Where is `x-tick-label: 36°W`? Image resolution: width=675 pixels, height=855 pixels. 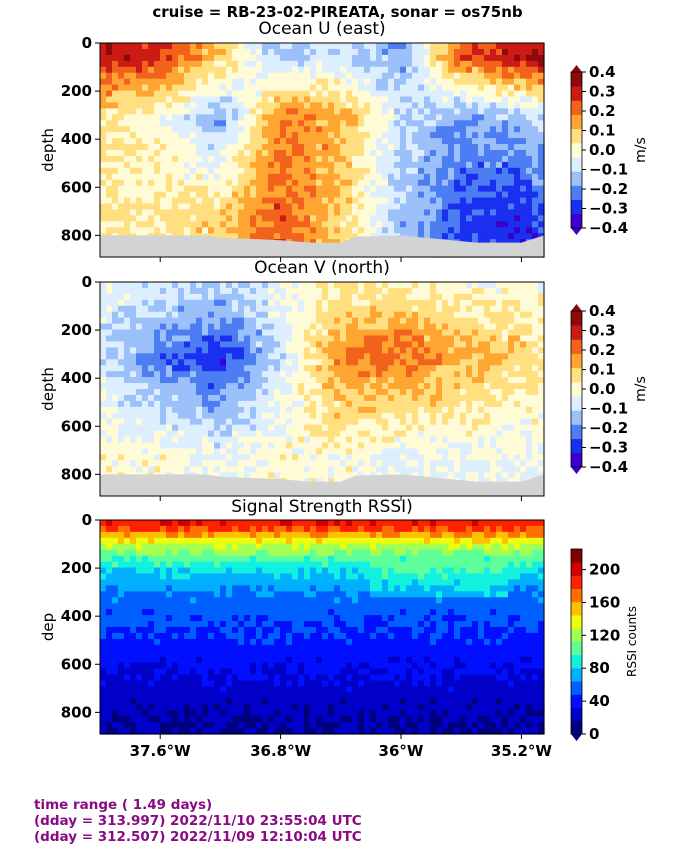
x-tick-label: 36°W is located at coordinates (401, 751).